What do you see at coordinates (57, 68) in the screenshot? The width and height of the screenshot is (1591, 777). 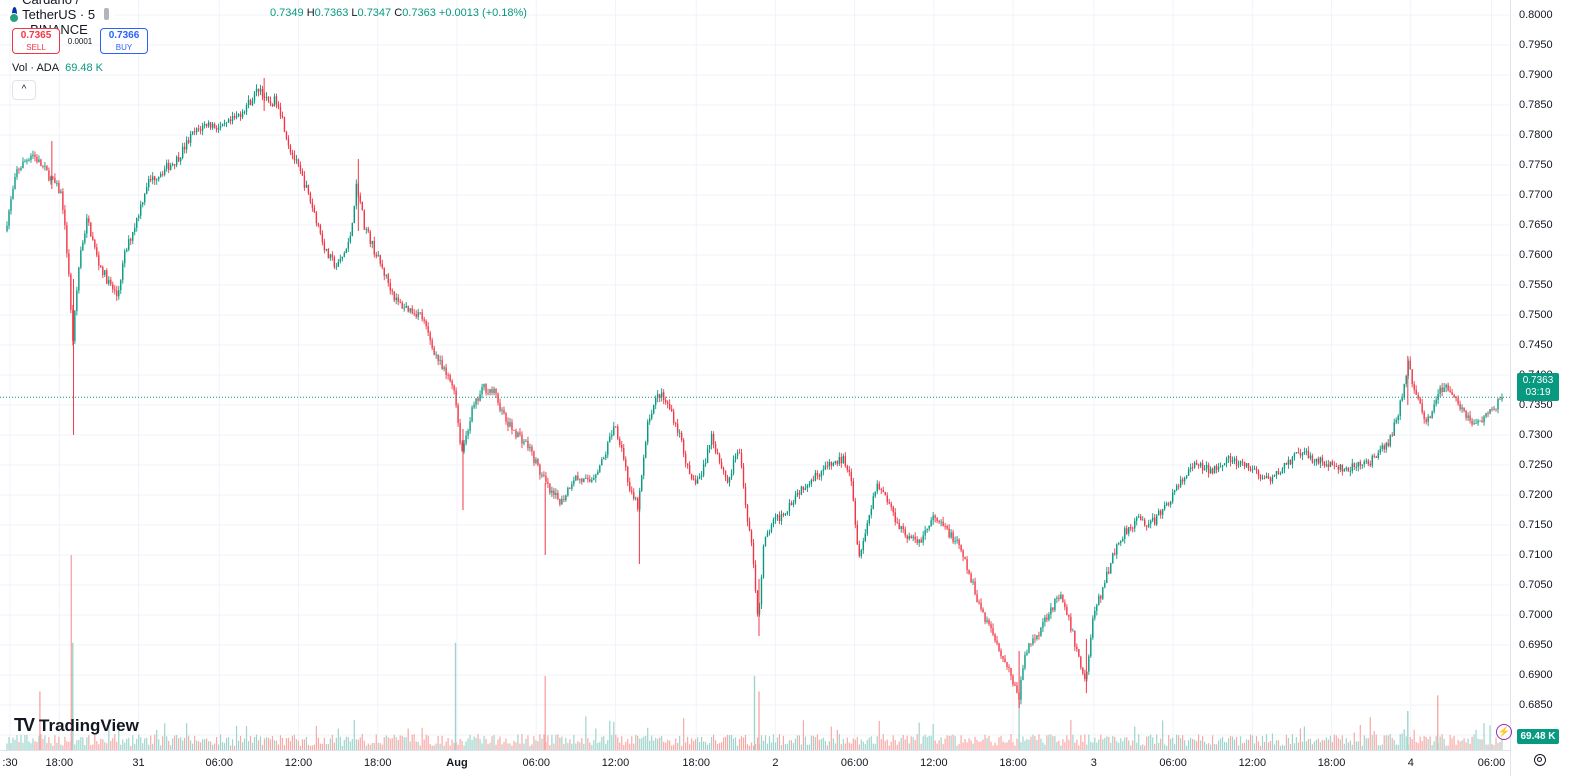 I see `volume-legend: Vol · ADA 69.48 K` at bounding box center [57, 68].